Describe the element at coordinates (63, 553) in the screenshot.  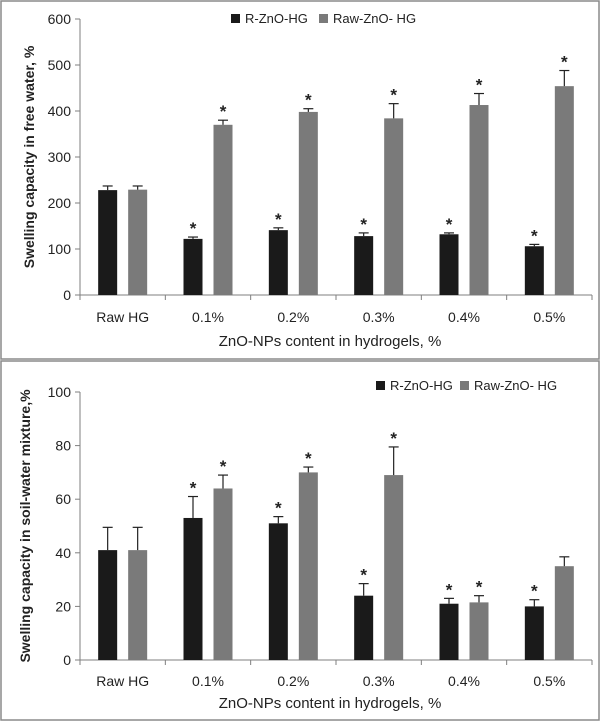
I see `y-tick-label: 40` at that location.